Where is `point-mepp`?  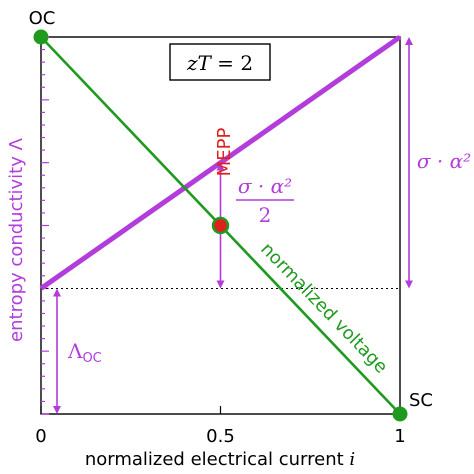 point-mepp is located at coordinates (220, 225).